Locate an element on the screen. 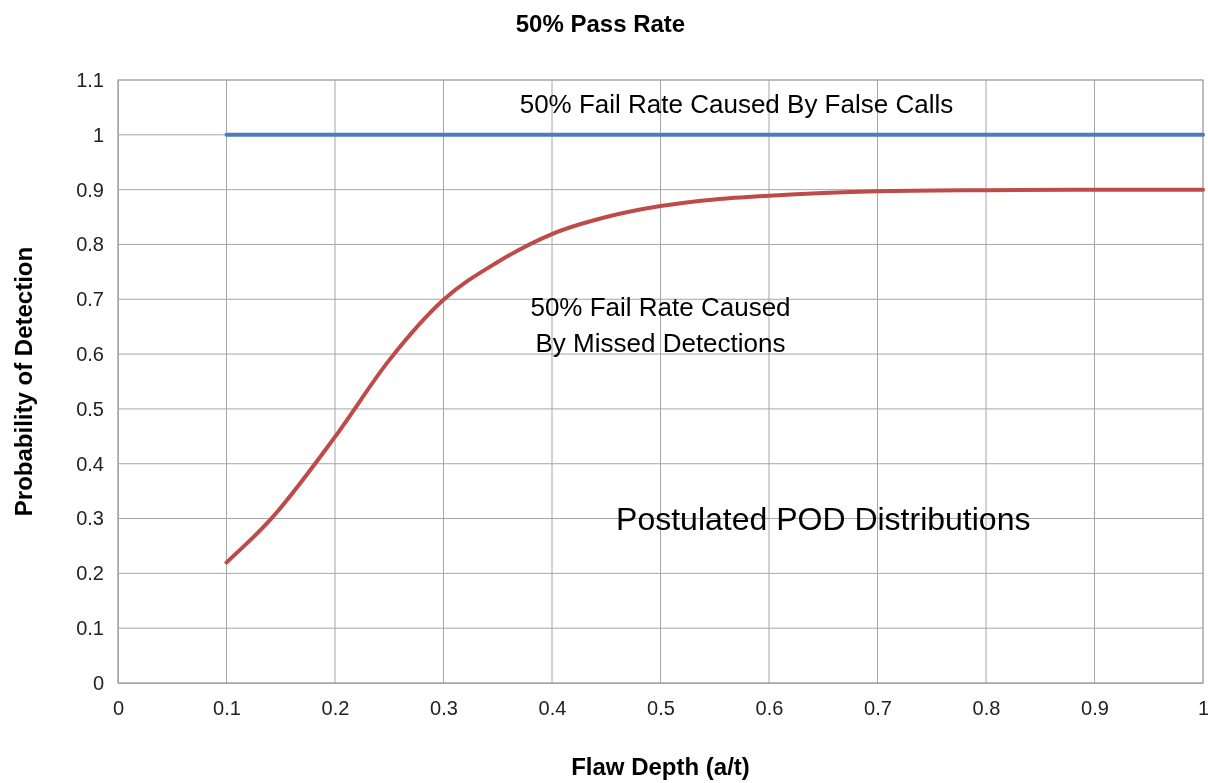  y-tick-label: 0.3 is located at coordinates (90, 518).